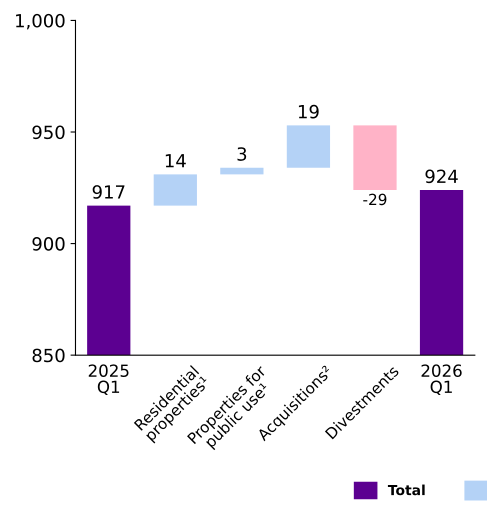  I want to click on y-tick-label: 900, so click(48, 244).